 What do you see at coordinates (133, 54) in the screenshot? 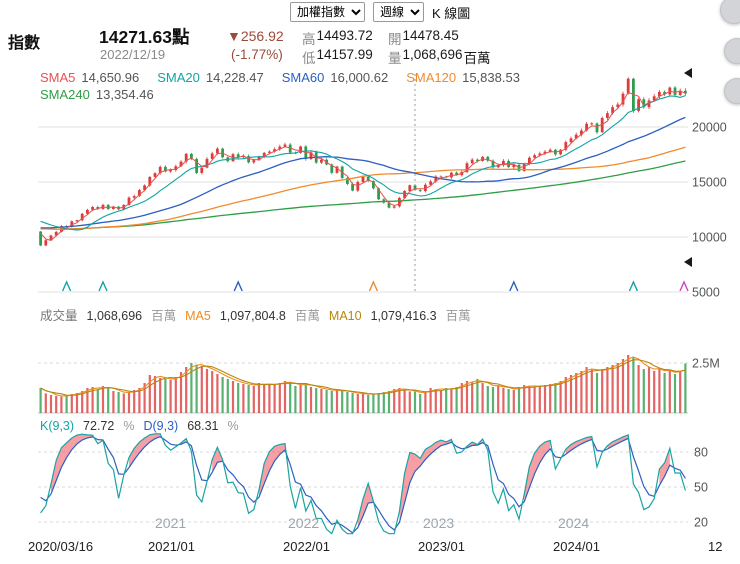
I see `quote-date: 2022/12/19` at bounding box center [133, 54].